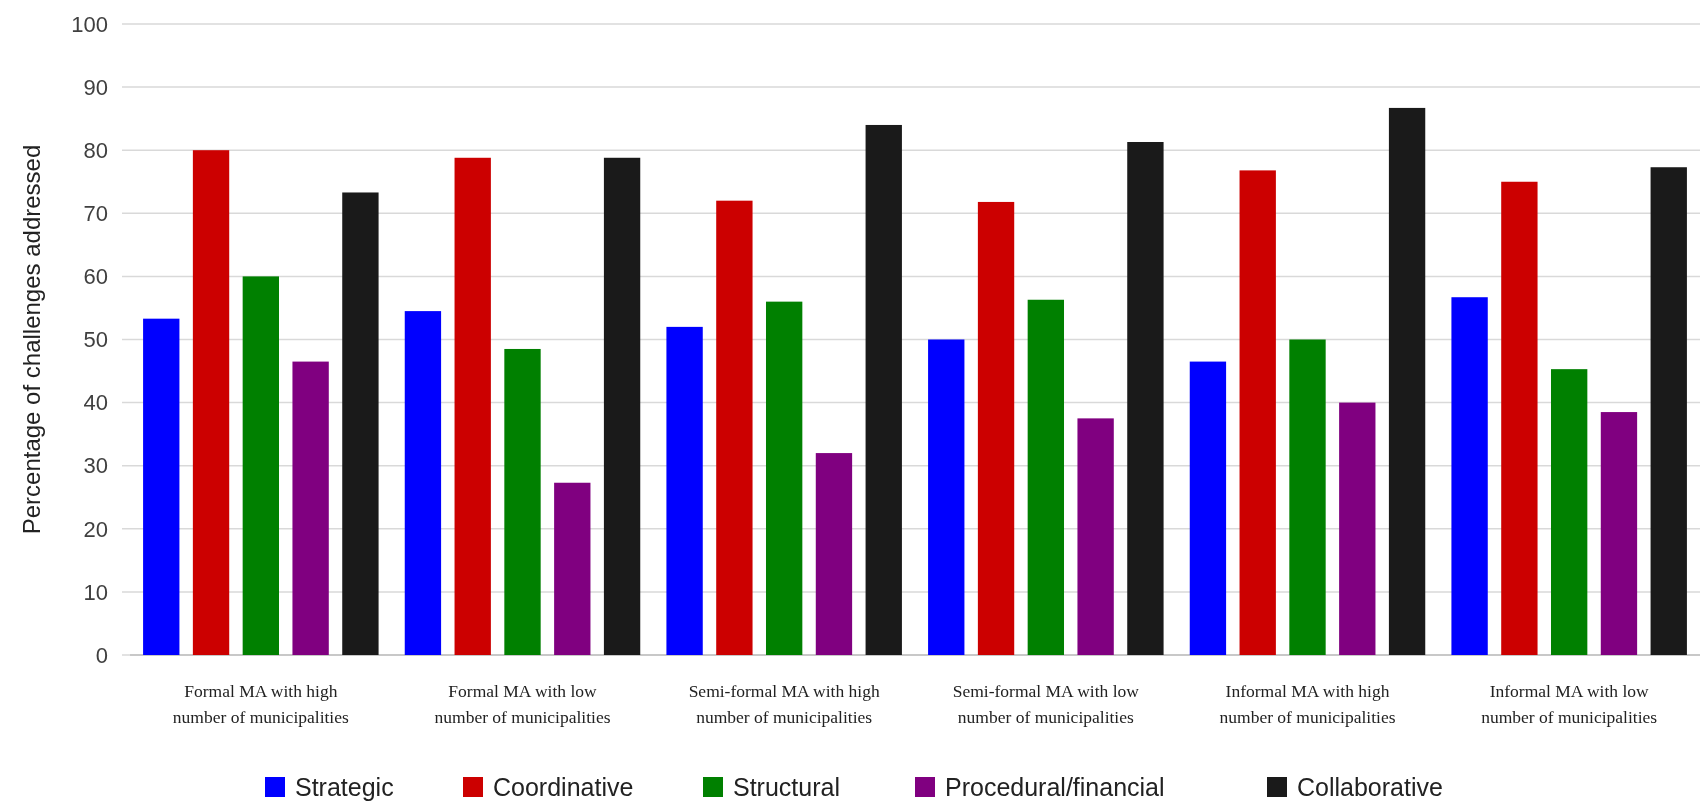  Describe the element at coordinates (95, 87) in the screenshot. I see `y-tick-label: 90` at that location.